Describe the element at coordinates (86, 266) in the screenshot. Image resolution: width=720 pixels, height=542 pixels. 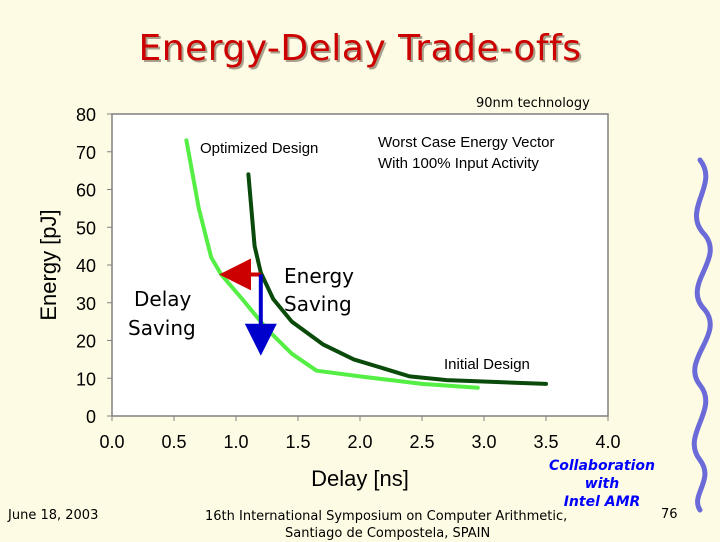
I see `y-tick-label: 40` at that location.